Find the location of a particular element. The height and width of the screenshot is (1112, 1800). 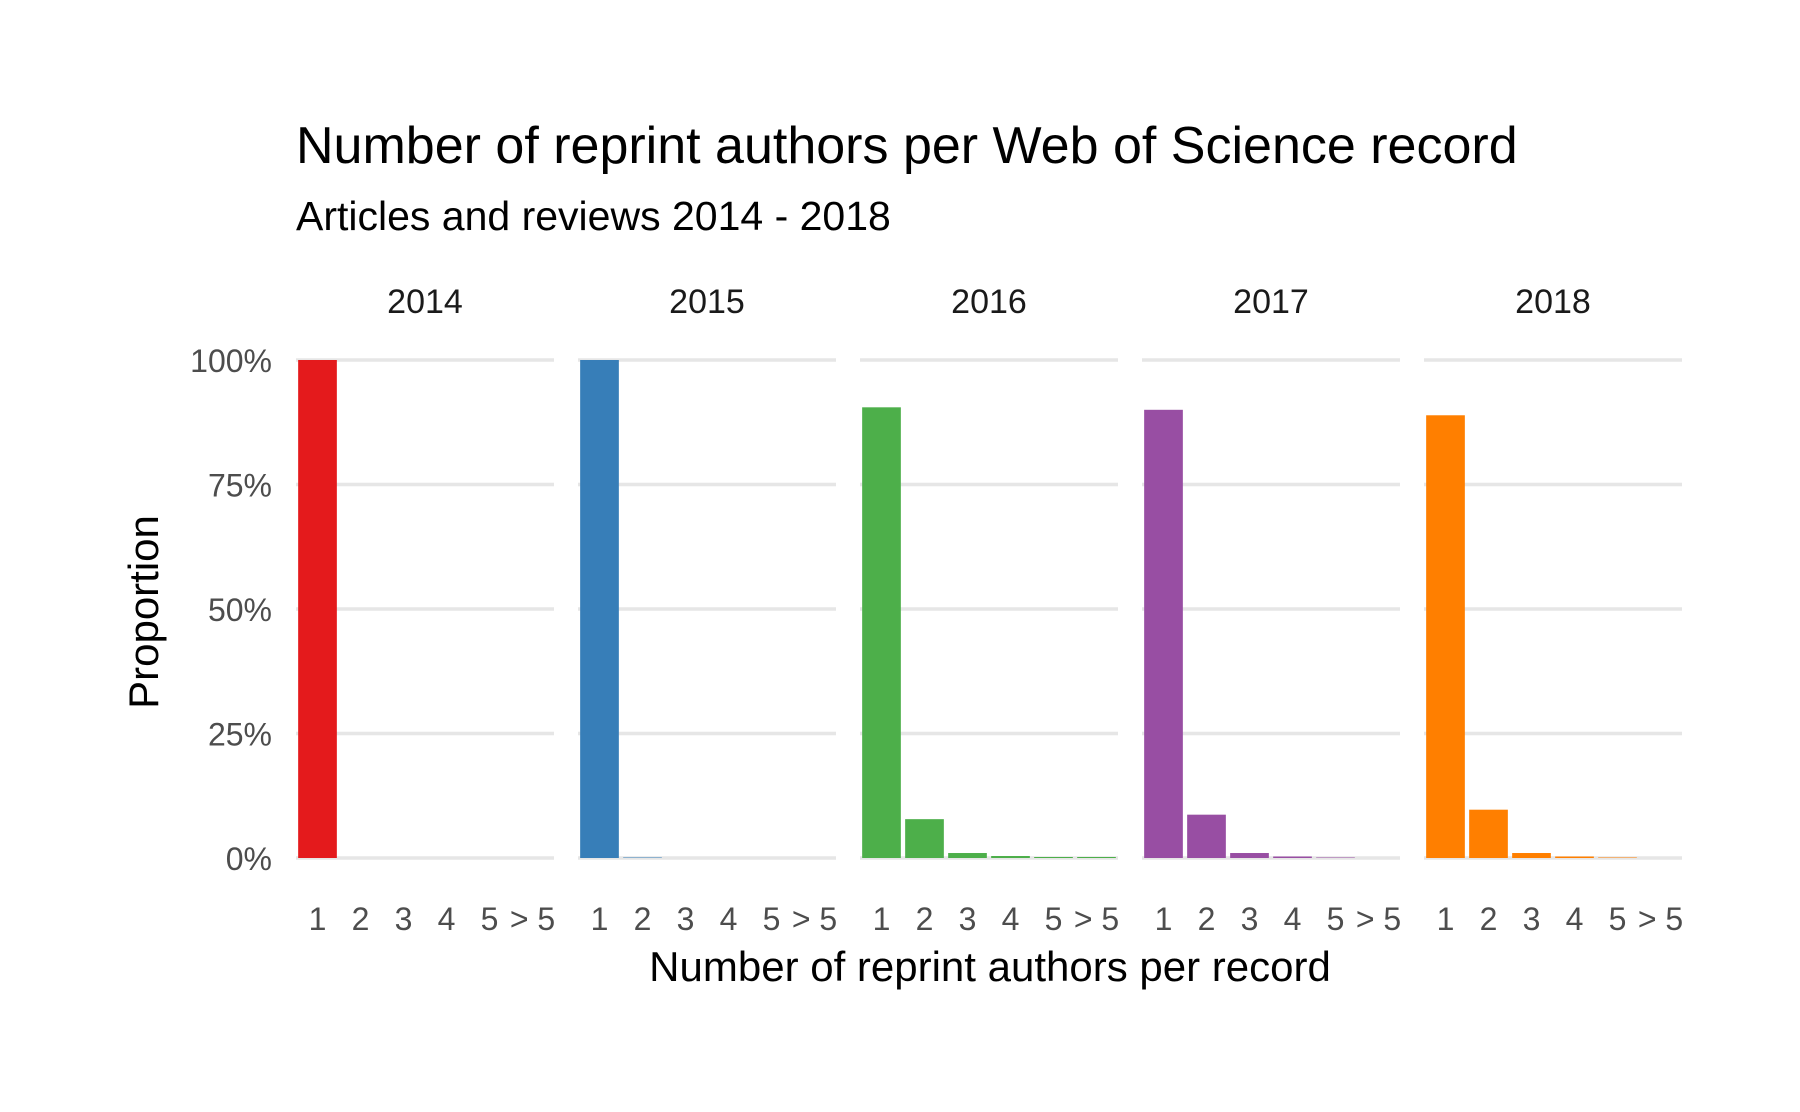

facet-label: 2017 is located at coordinates (1271, 302).